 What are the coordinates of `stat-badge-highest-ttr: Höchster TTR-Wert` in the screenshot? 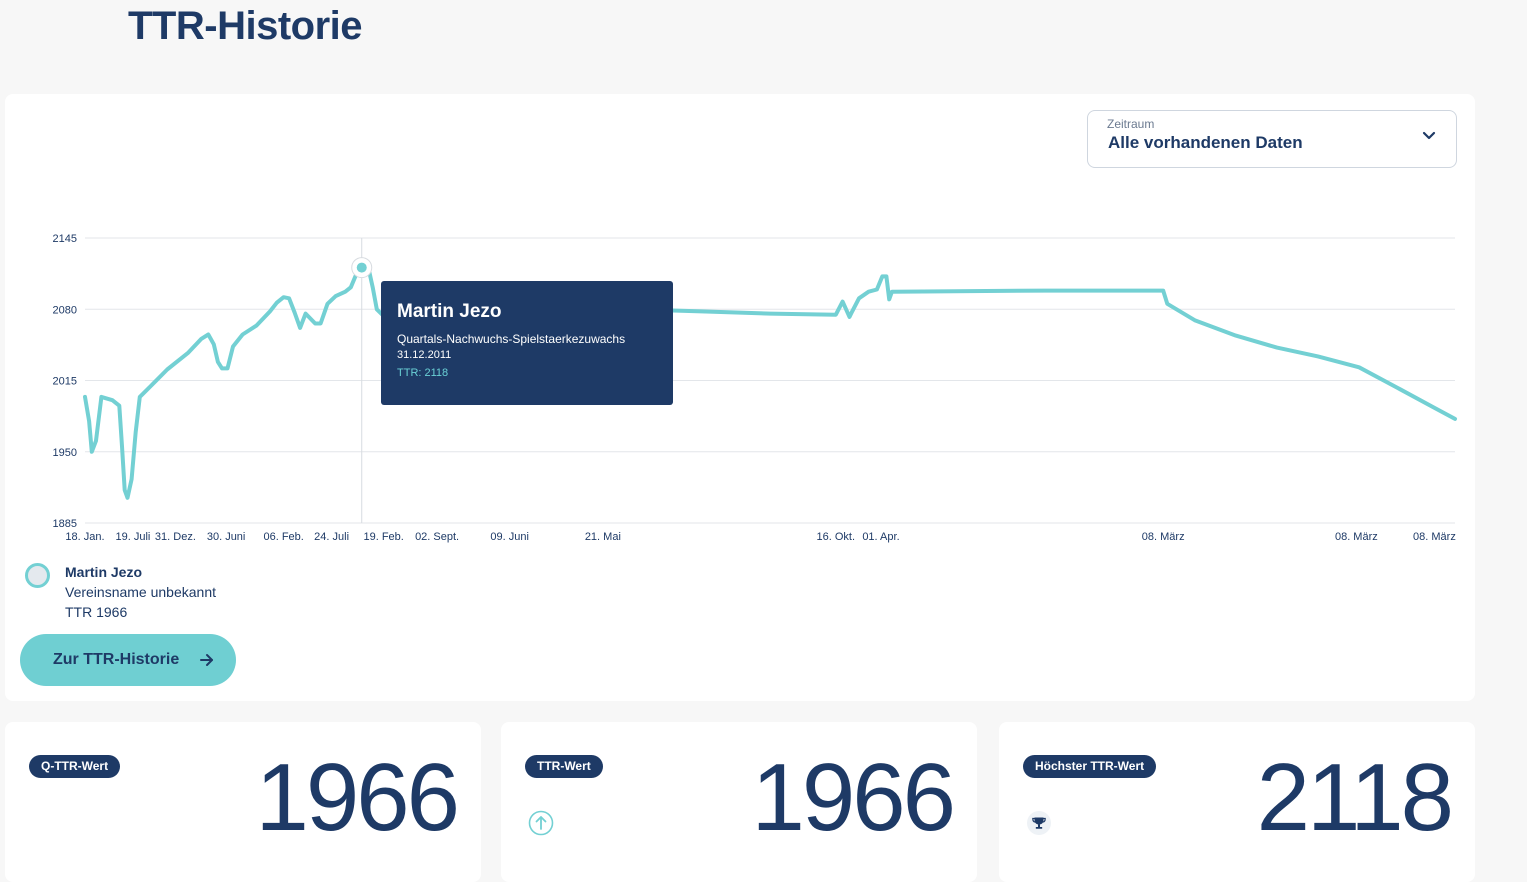 It's located at (1090, 766).